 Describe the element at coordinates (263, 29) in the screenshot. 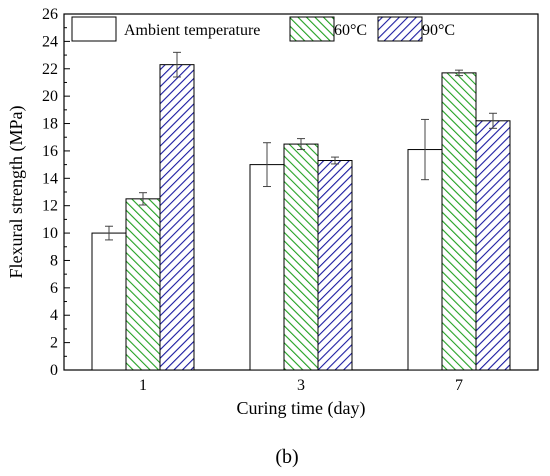

I see `legend: Ambient temperature 60°C 90°C` at that location.